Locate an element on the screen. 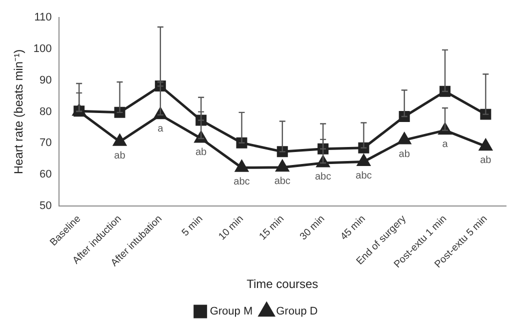 The height and width of the screenshot is (335, 528). x-tick-label: 30 min is located at coordinates (313, 228).